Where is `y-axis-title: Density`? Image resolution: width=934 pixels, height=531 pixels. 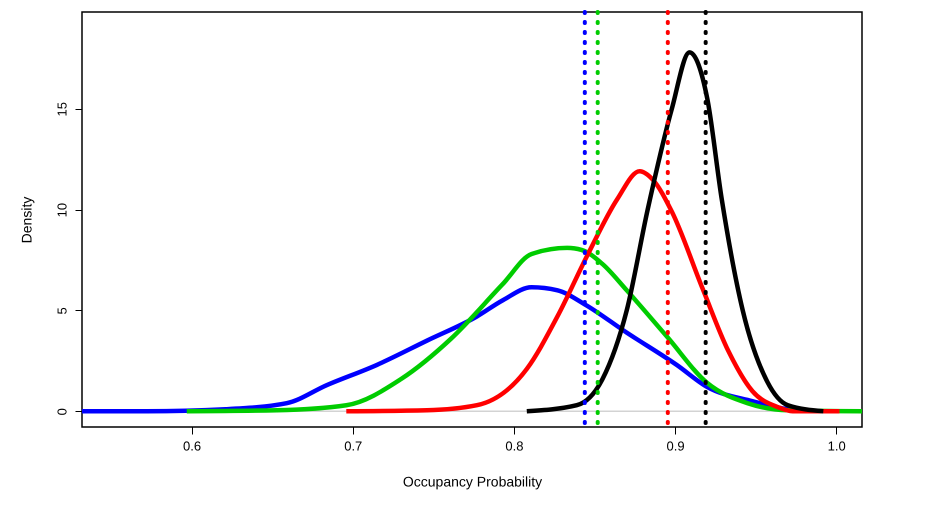 y-axis-title: Density is located at coordinates (26, 220).